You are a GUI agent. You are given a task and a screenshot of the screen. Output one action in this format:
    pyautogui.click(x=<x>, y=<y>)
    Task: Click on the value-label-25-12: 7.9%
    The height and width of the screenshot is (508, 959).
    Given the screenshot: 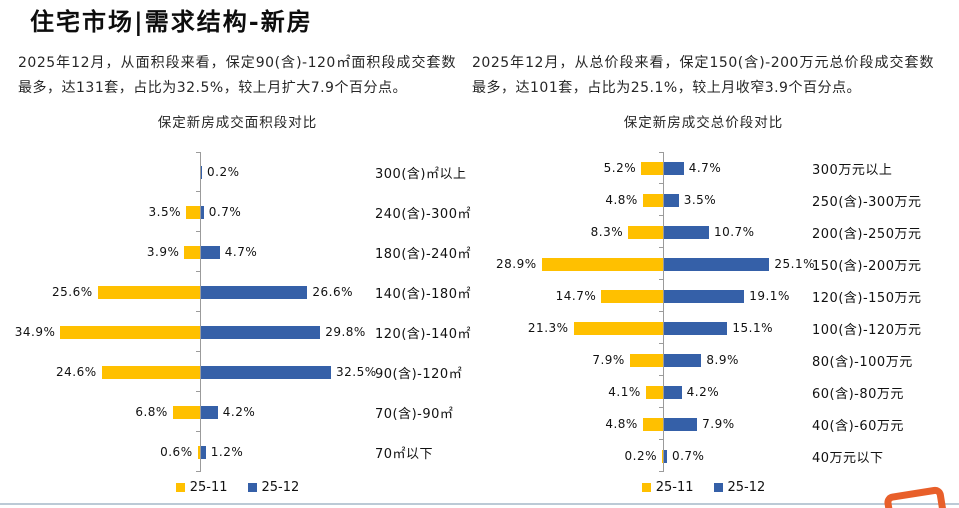 What is the action you would take?
    pyautogui.click(x=718, y=424)
    